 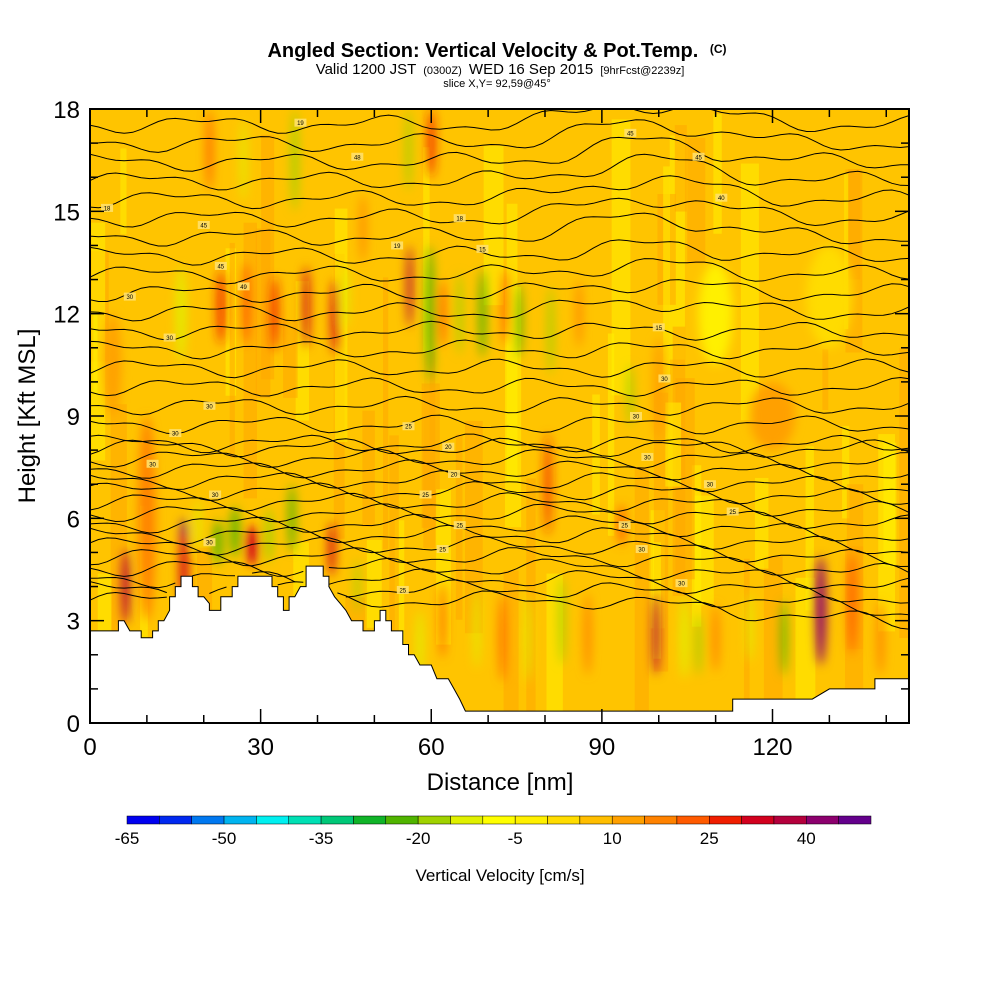 What do you see at coordinates (224, 838) in the screenshot?
I see `colorbar-tick-label: -50` at bounding box center [224, 838].